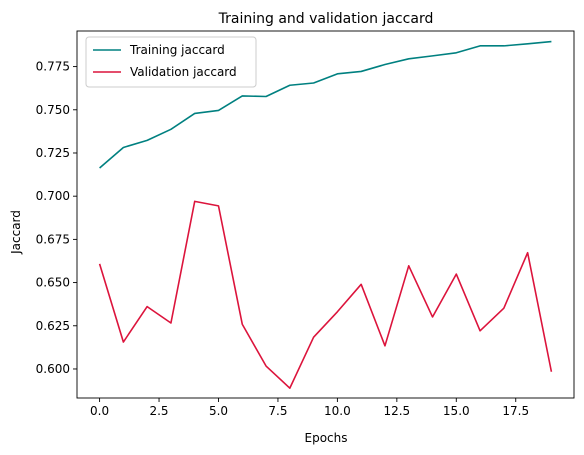 The image size is (584, 455). Describe the element at coordinates (53, 283) in the screenshot. I see `y-tick-label: 0.650` at that location.